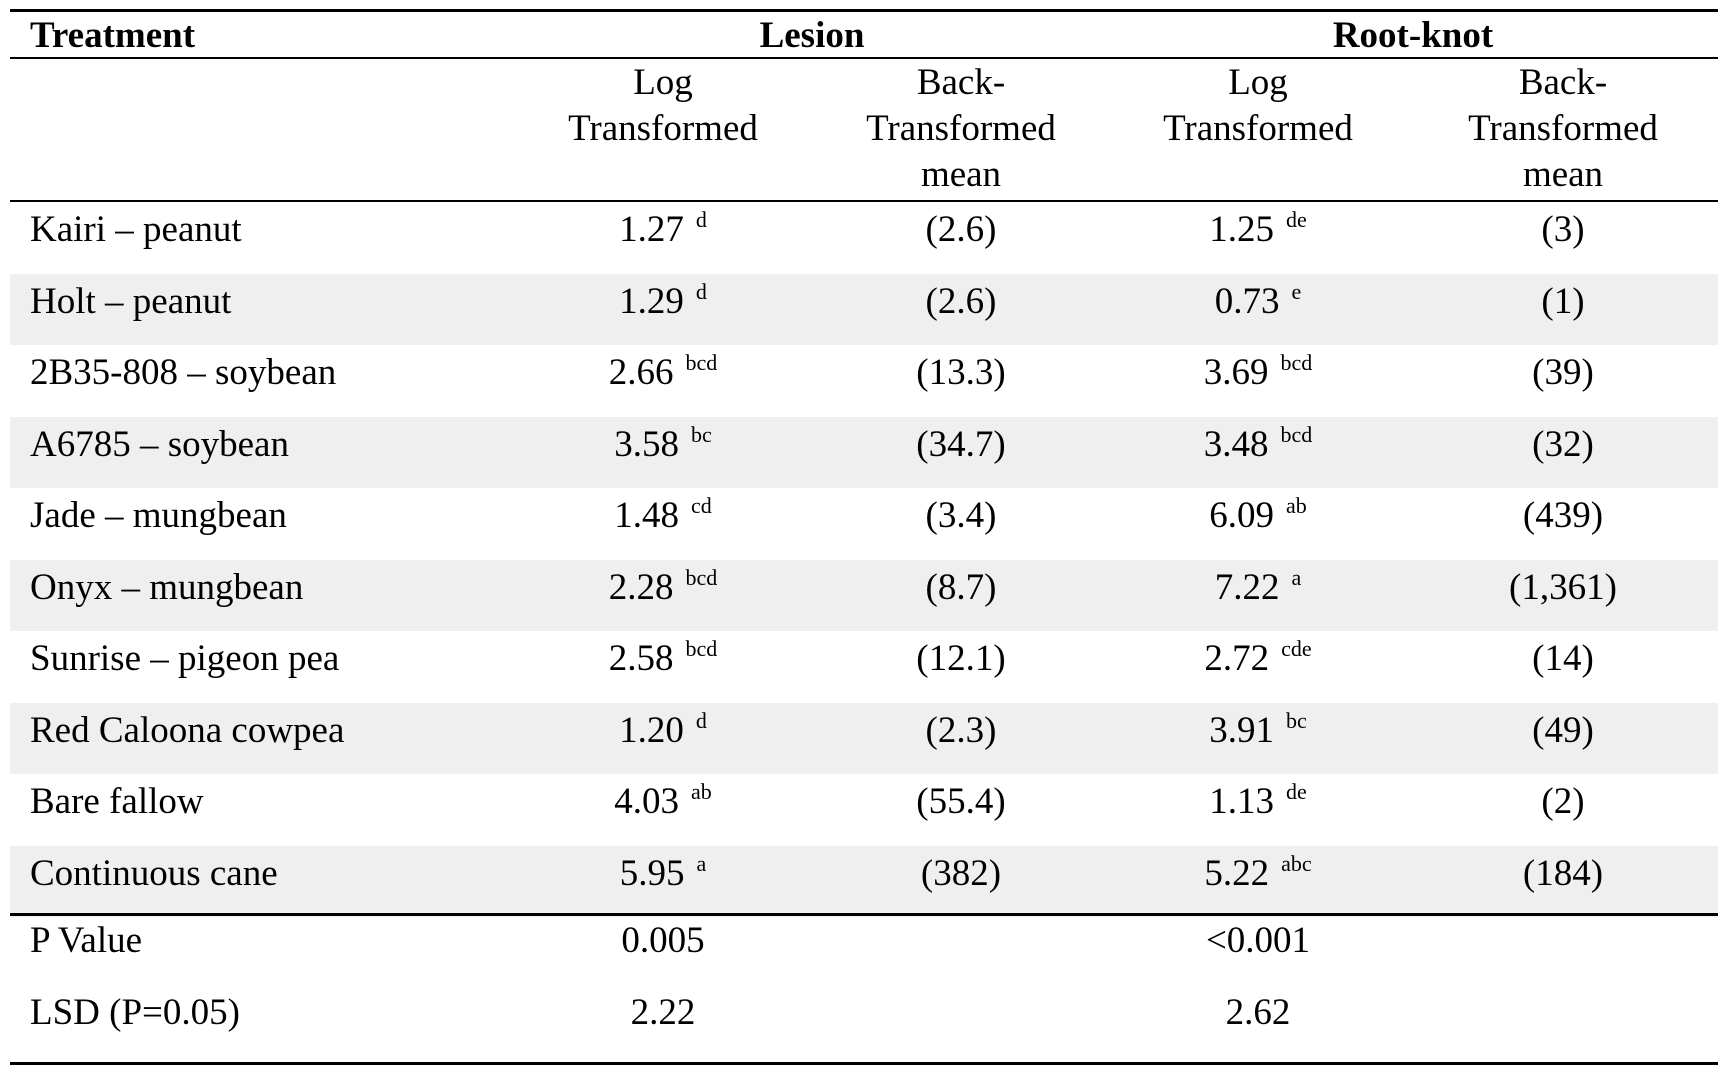 Image resolution: width=1722 pixels, height=1072 pixels. Describe the element at coordinates (1563, 873) in the screenshot. I see `rootknot-back-cell: (184)` at that location.